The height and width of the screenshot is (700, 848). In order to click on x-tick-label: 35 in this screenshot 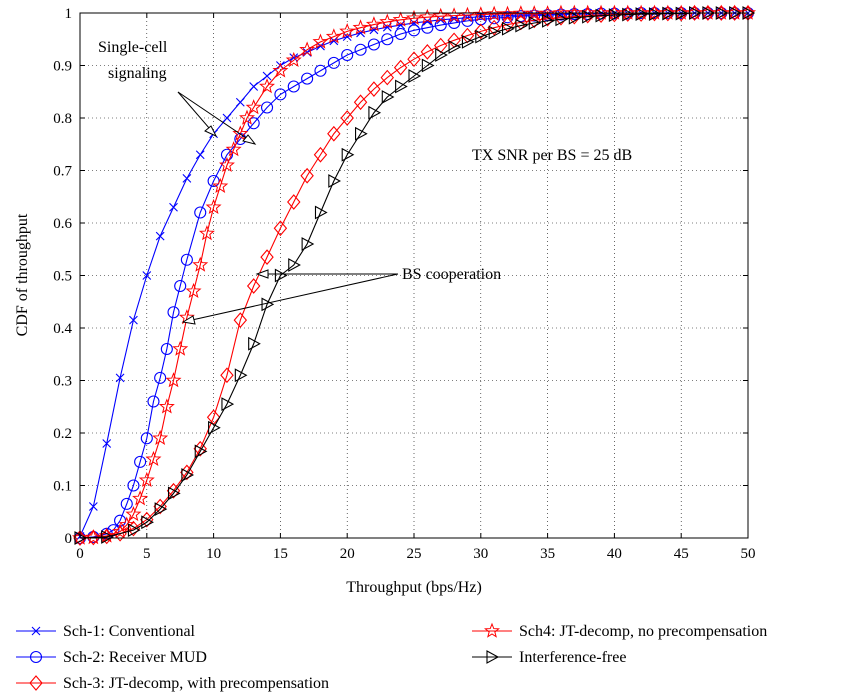, I will do `click(547, 554)`.